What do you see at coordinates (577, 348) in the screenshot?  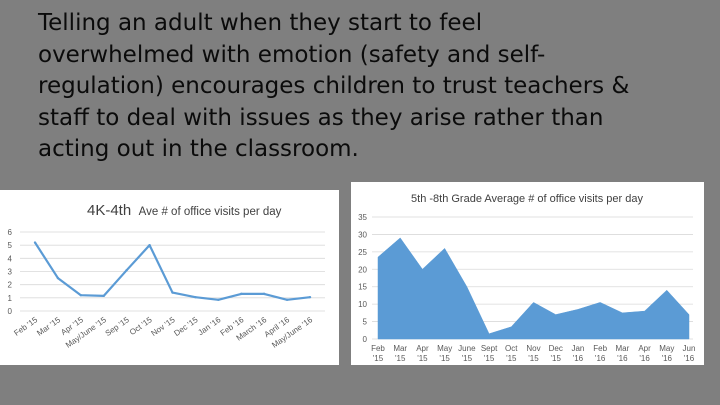 I see `x-tick-label-month: Jan` at bounding box center [577, 348].